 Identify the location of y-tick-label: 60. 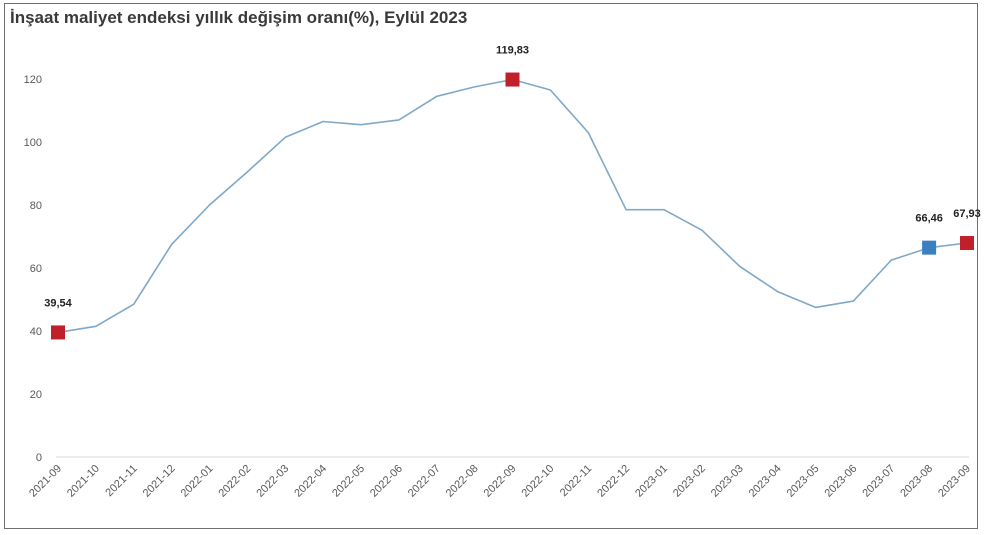
(36, 269).